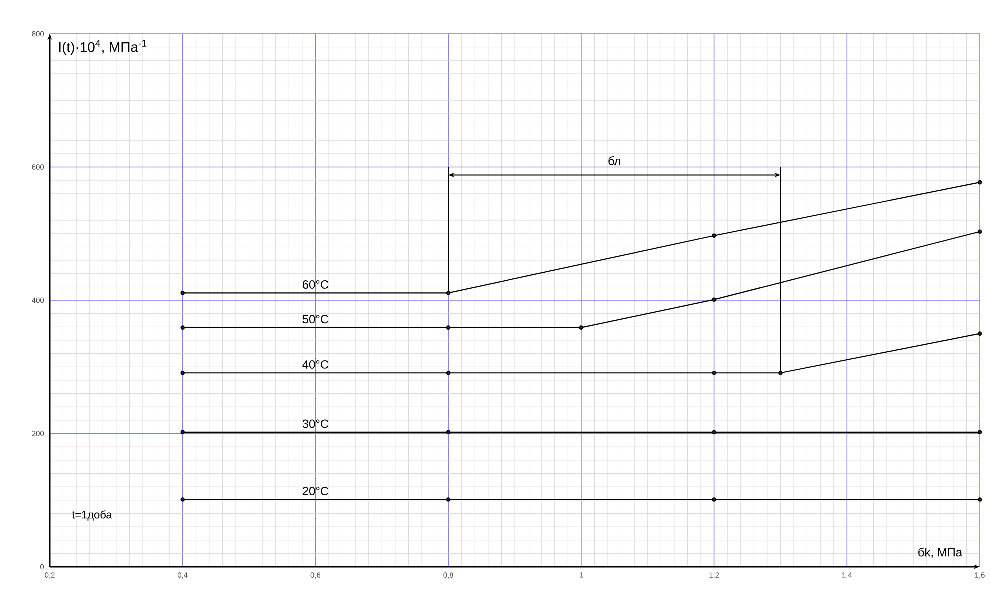  Describe the element at coordinates (103, 47) in the screenshot. I see `y-axis-title: I(t)·10$^{4}$, МПа$^{-1}$` at that location.